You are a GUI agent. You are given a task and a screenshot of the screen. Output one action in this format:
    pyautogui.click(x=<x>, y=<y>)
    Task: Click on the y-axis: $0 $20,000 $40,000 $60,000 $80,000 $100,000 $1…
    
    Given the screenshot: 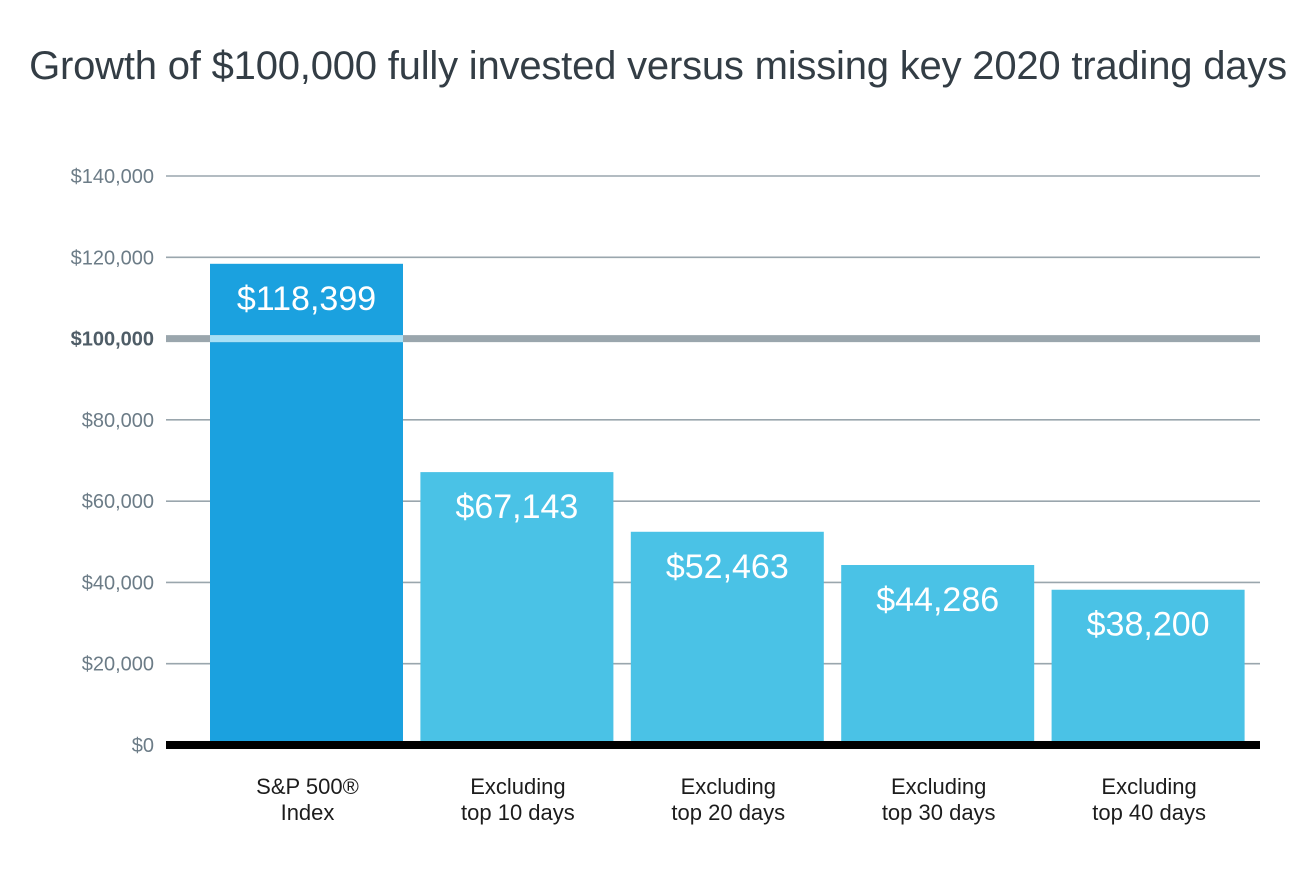 What is the action you would take?
    pyautogui.click(x=112, y=461)
    